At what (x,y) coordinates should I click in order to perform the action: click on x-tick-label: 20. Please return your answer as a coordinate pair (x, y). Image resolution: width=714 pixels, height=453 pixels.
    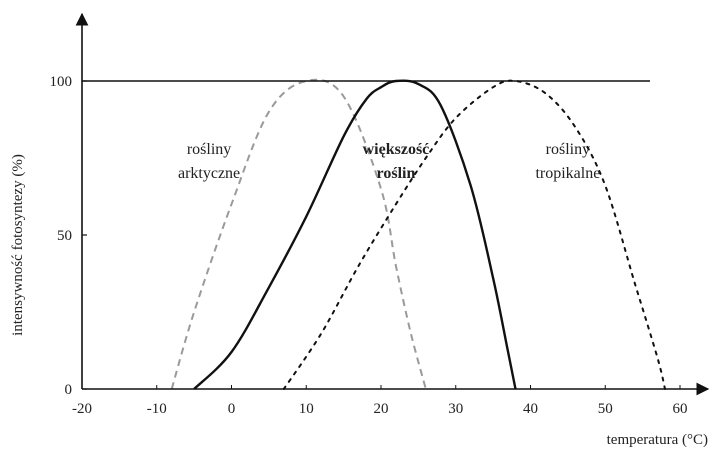
    Looking at the image, I should click on (381, 409).